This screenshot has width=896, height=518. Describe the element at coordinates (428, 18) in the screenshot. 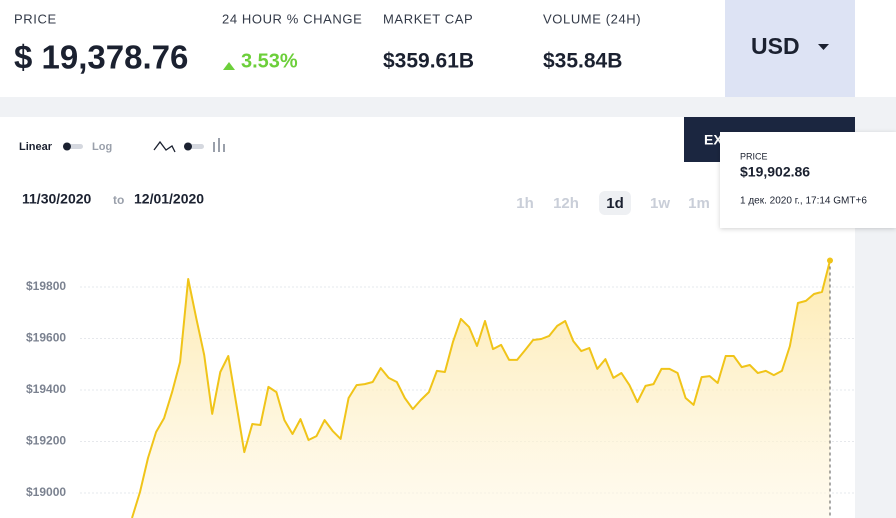

I see `stat-label: MARKET CAP` at that location.